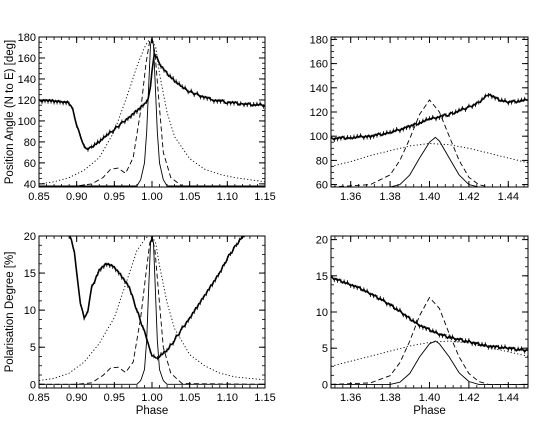  I want to click on plot-area-polarisation-degree-left, so click(152, 310).